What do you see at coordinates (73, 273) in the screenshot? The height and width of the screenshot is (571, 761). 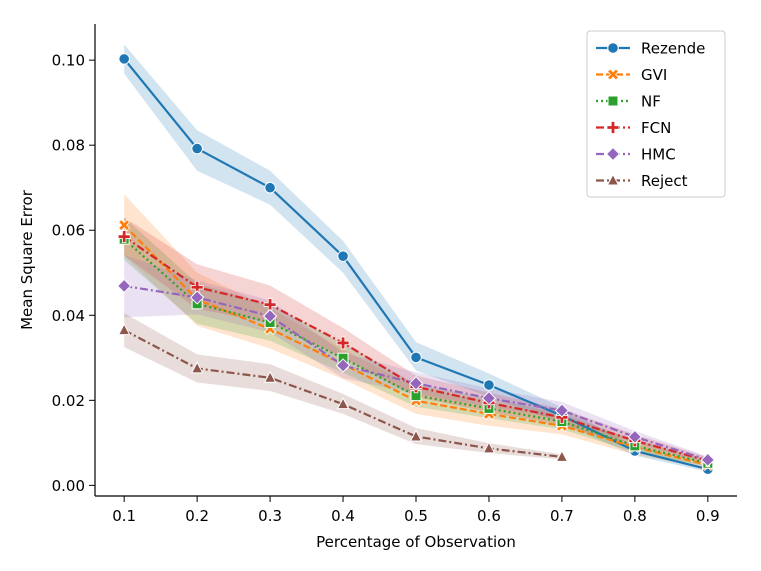 I see `y-axis-ticks: 0.00 0.02 0.04 0.06 0.08 0.10` at bounding box center [73, 273].